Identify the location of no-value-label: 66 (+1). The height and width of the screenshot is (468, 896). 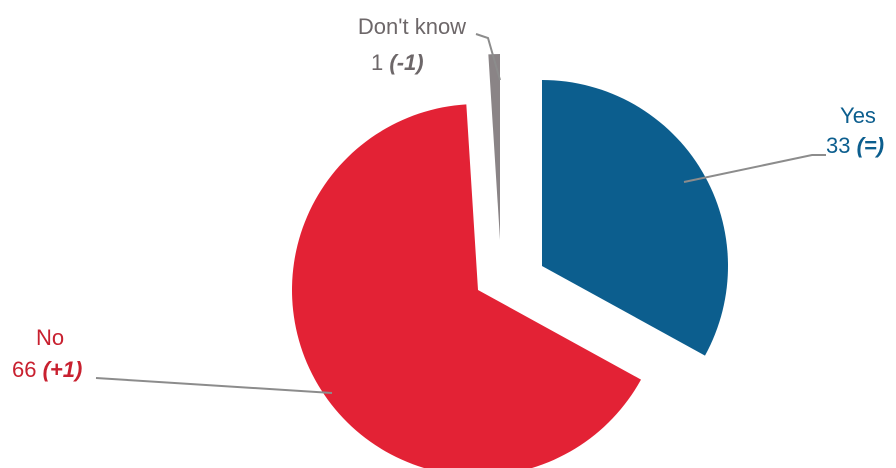
(47, 369).